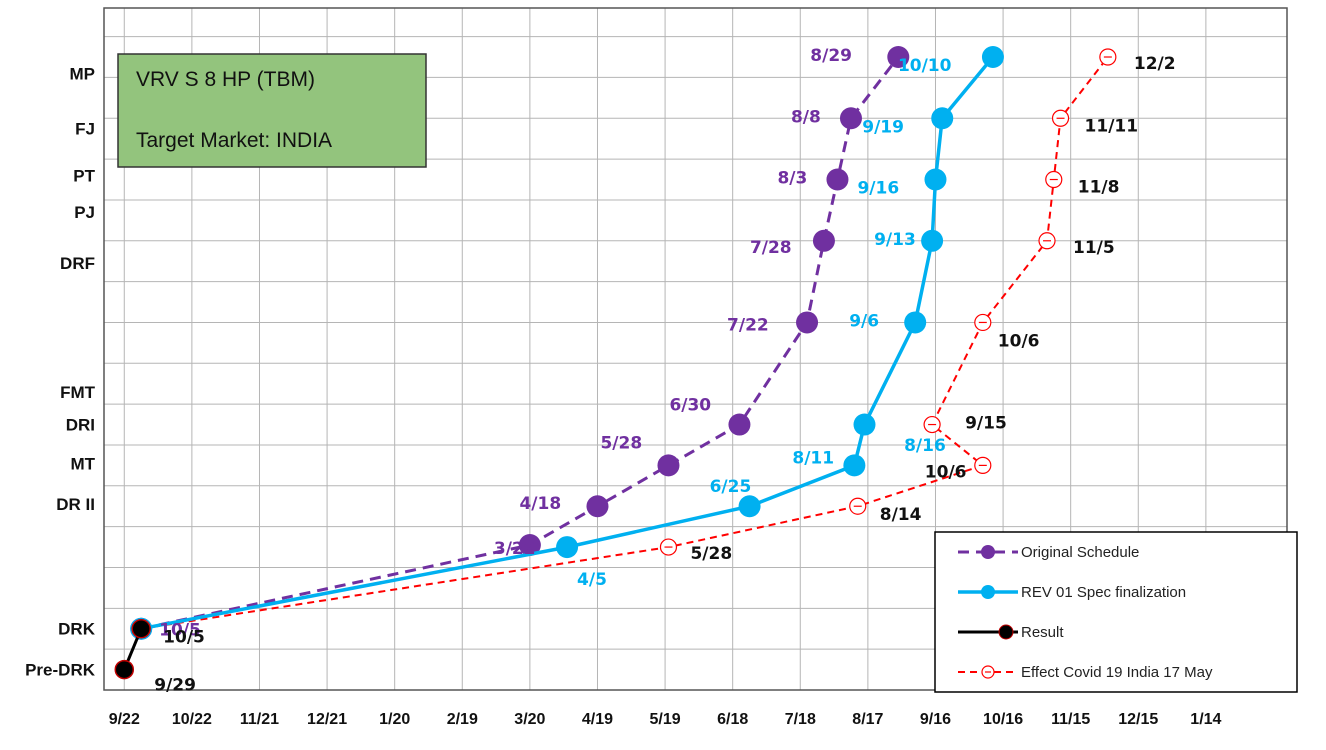  I want to click on legend-label: Original Schedule, so click(1080, 552).